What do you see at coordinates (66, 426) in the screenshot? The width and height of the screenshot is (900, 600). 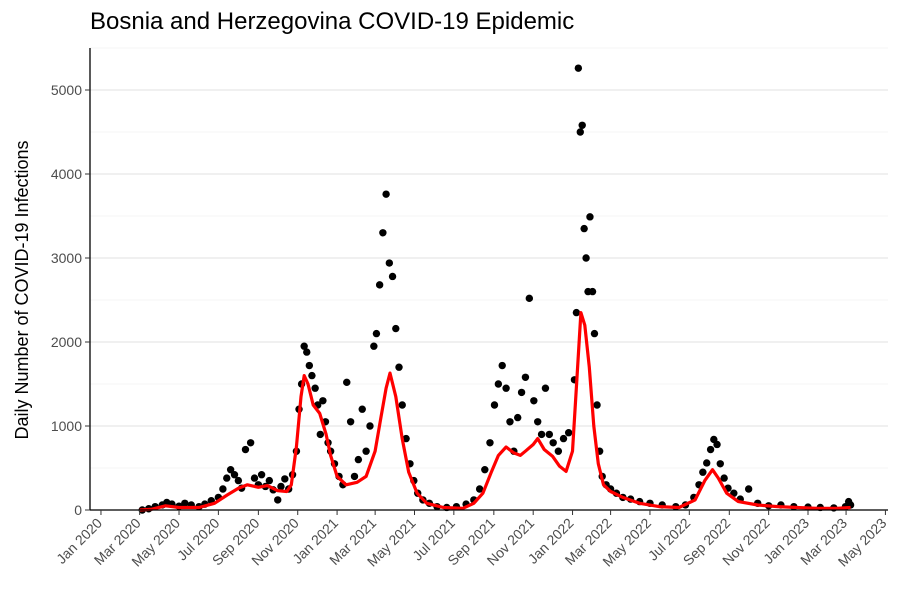 I see `y-tick-label: 1000` at bounding box center [66, 426].